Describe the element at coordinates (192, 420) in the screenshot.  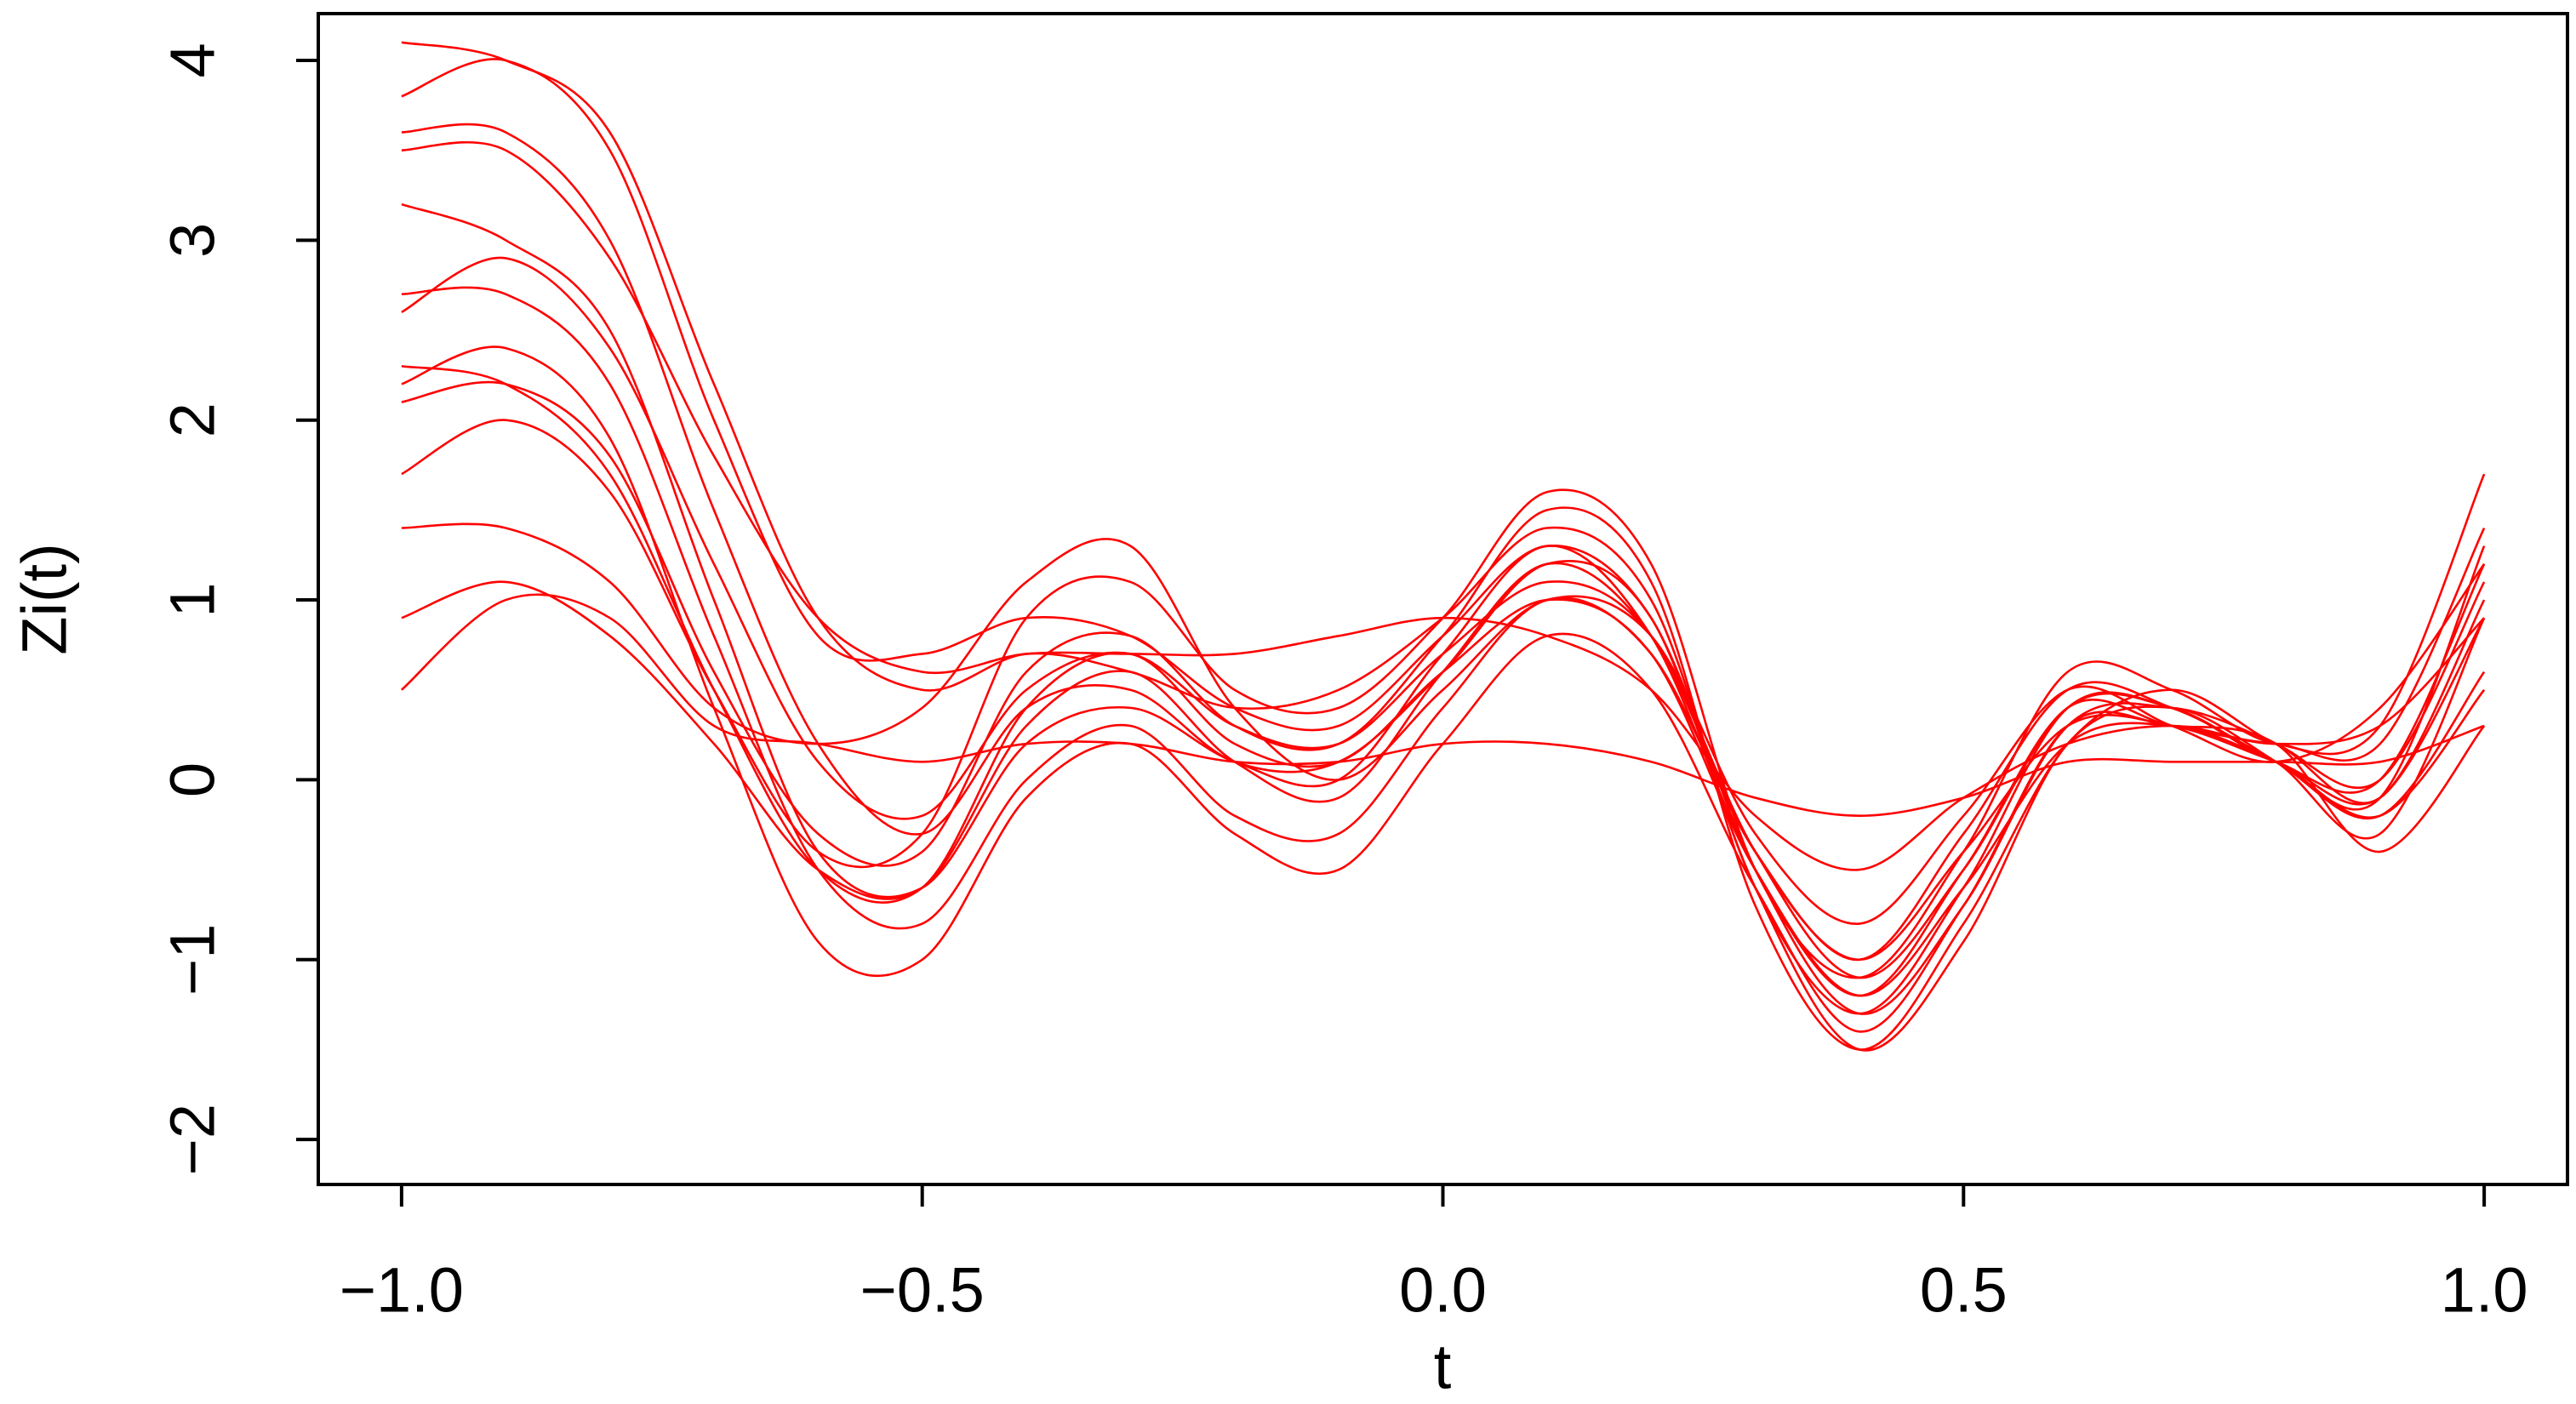
I see `y-tick-label: 2` at that location.